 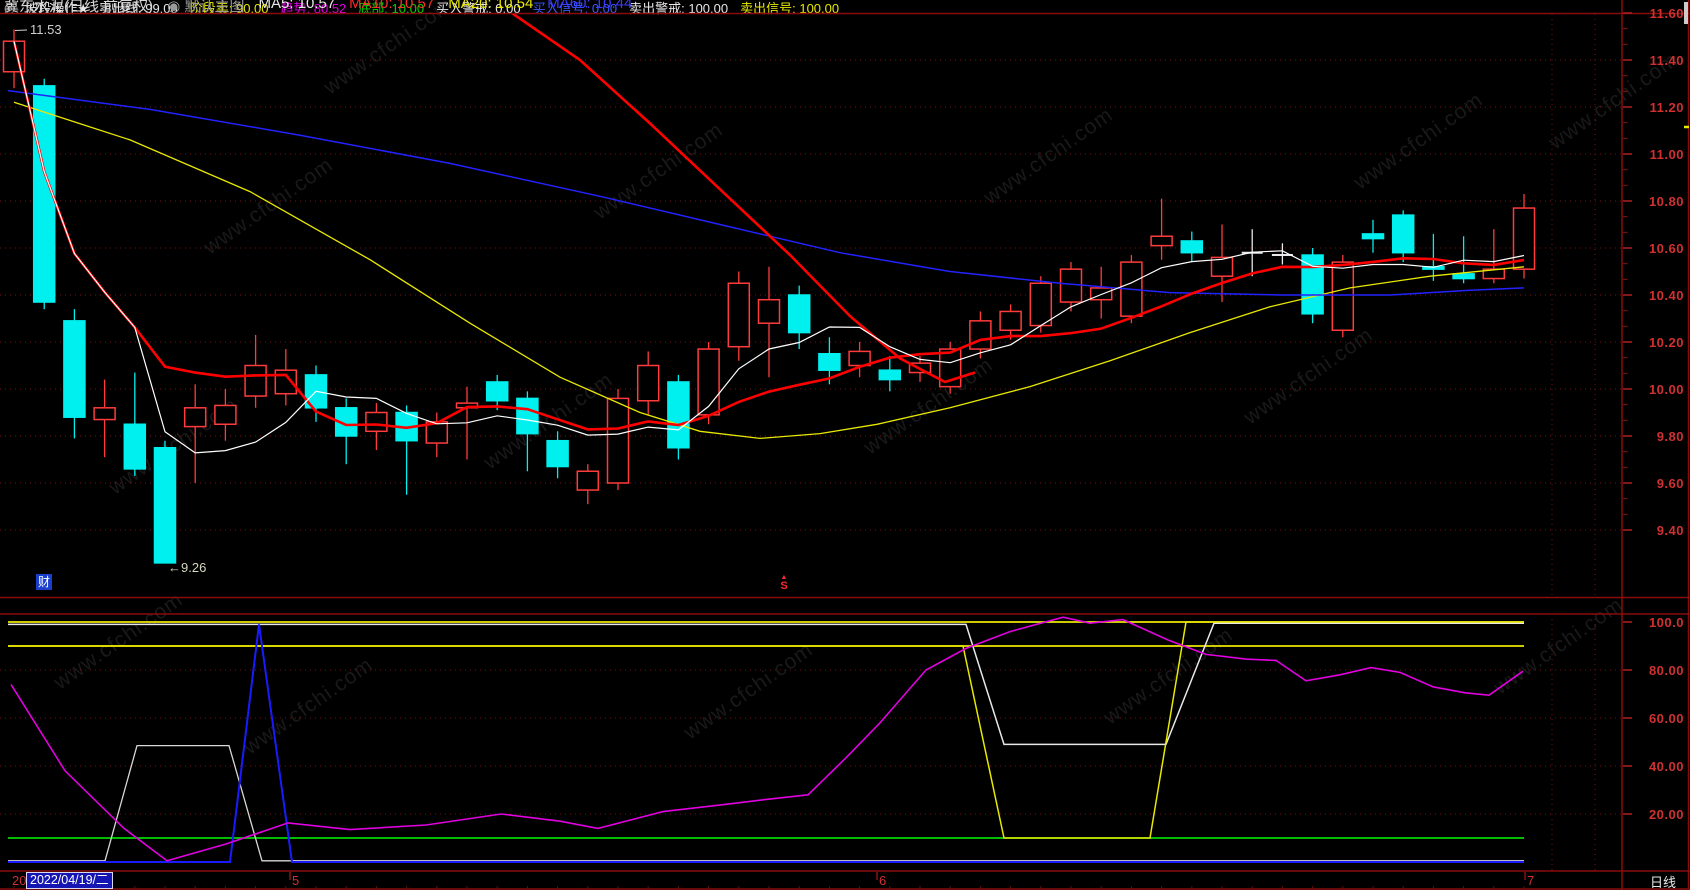 I want to click on crosshair-date-box: 2022/04/19/二, so click(x=69, y=880).